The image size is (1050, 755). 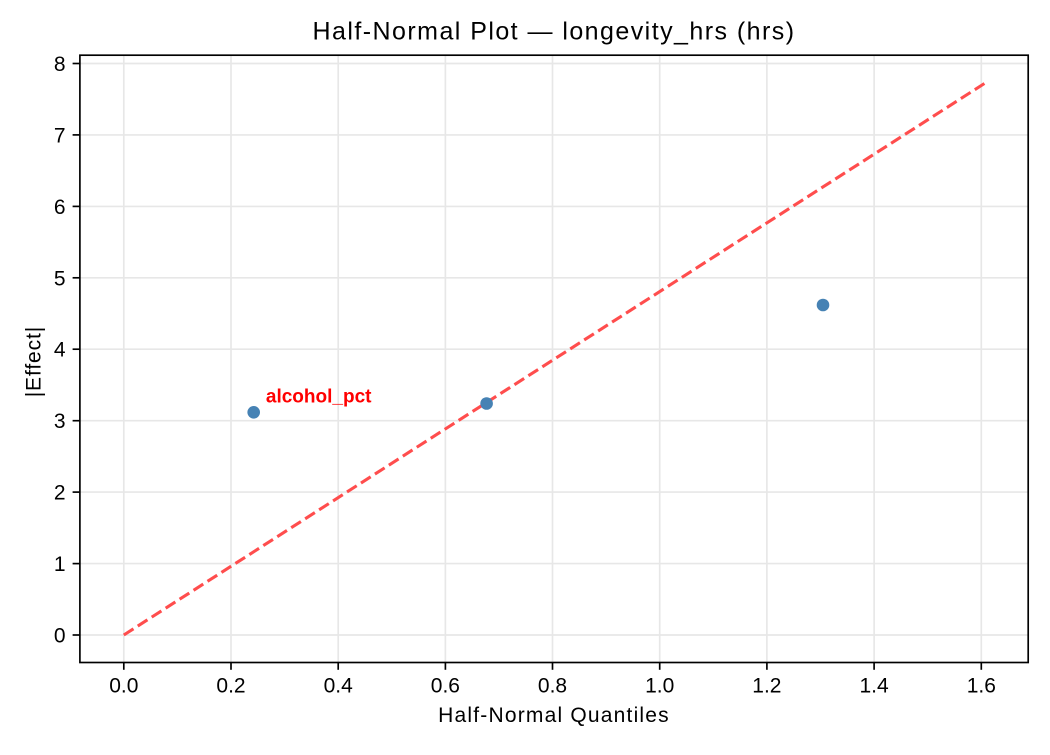 I want to click on svg-text: |Effect|, so click(x=34, y=361).